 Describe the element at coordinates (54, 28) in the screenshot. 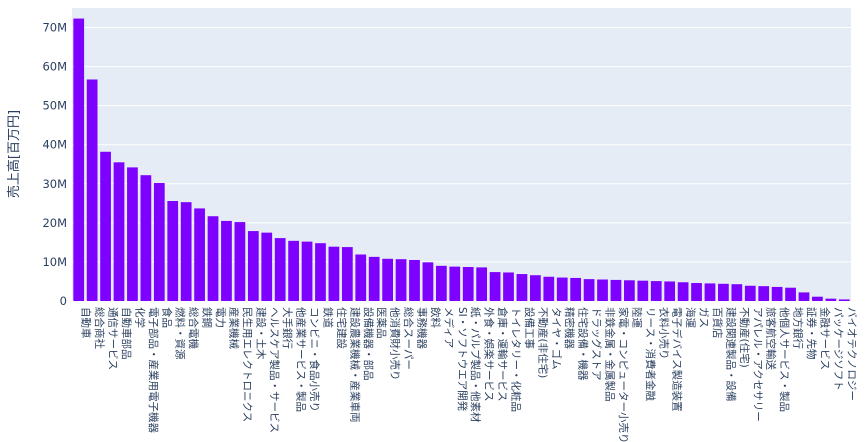

I see `y-tick-label: 70M` at that location.